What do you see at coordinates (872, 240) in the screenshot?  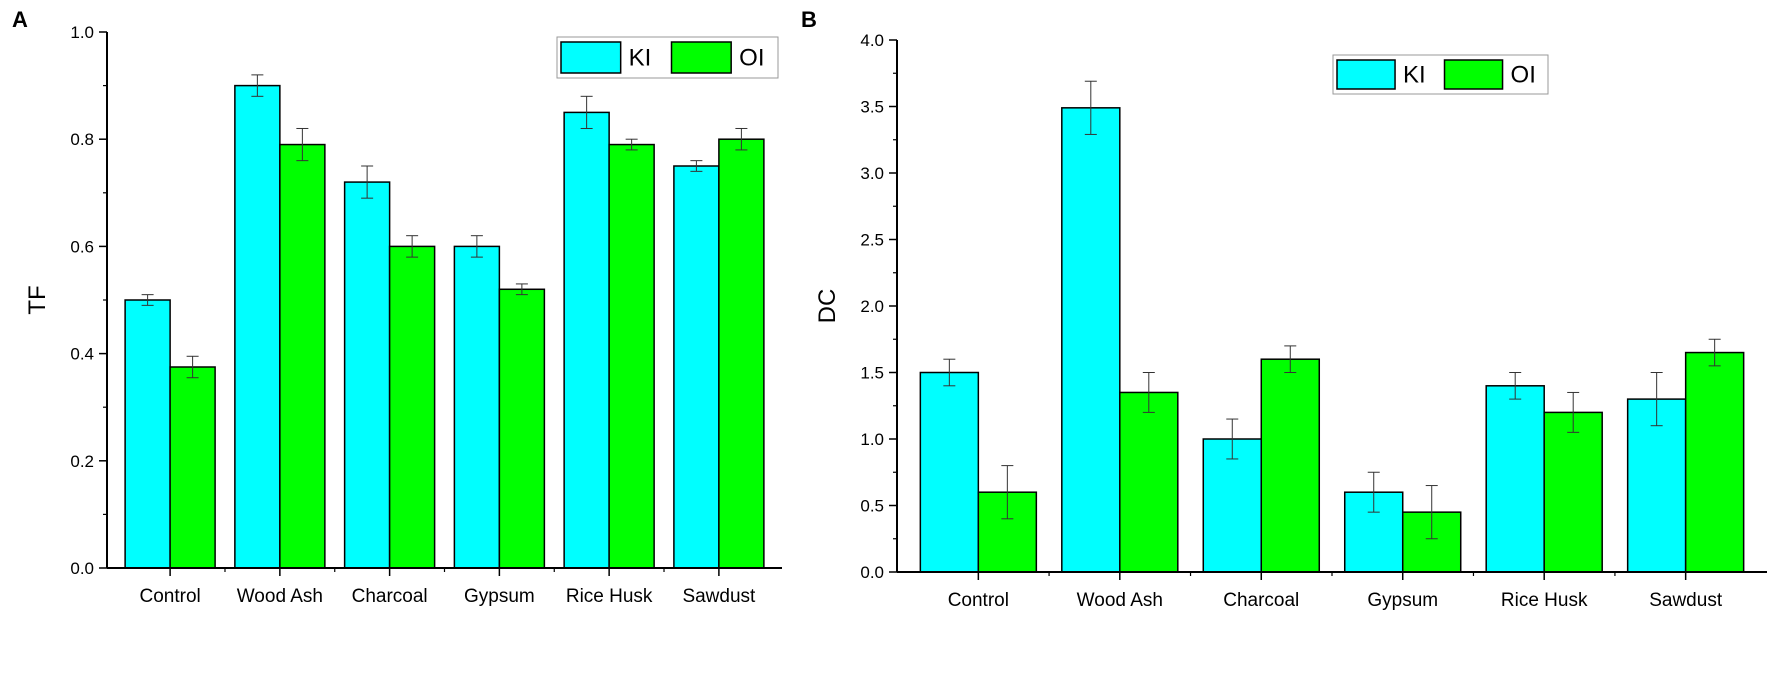 I see `y-tick-label: 2.5` at bounding box center [872, 240].